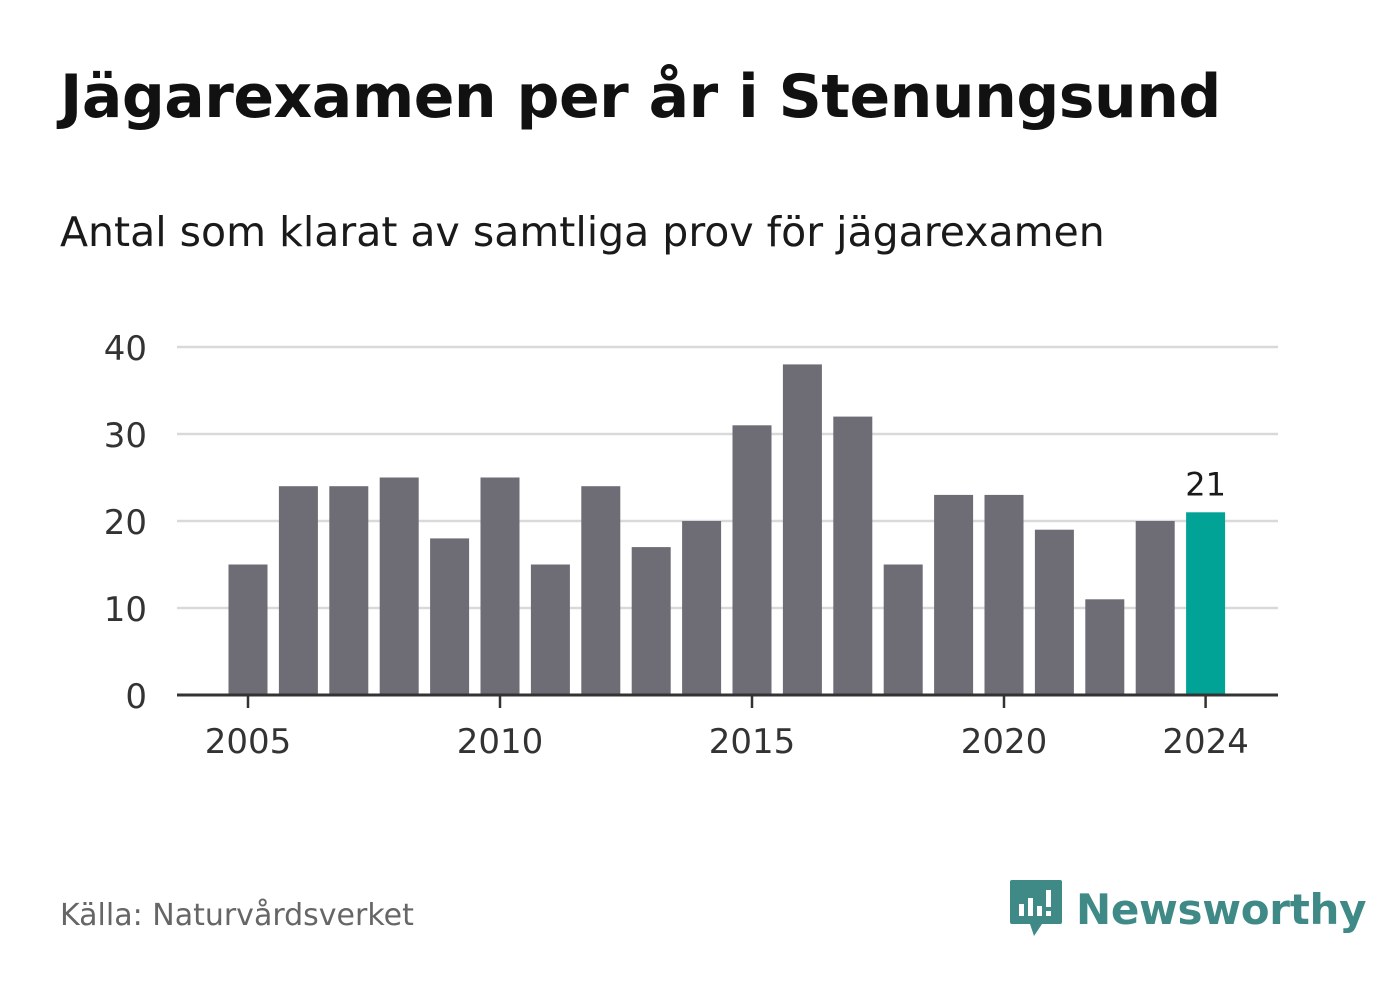 This screenshot has height=999, width=1382. I want to click on source-name: Naturvårdsverket, so click(283, 915).